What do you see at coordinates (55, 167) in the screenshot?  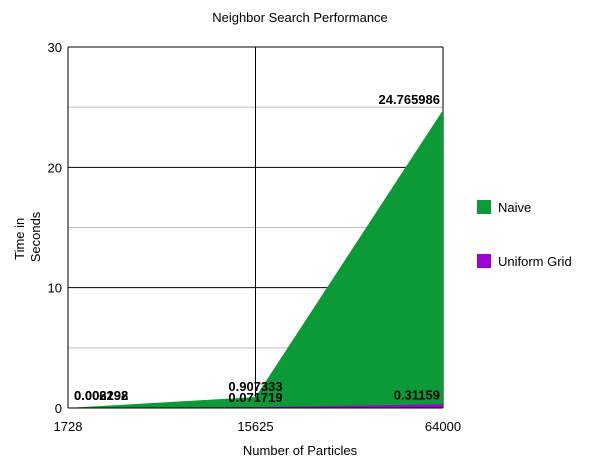 I see `y-tick-label-20: 20` at bounding box center [55, 167].